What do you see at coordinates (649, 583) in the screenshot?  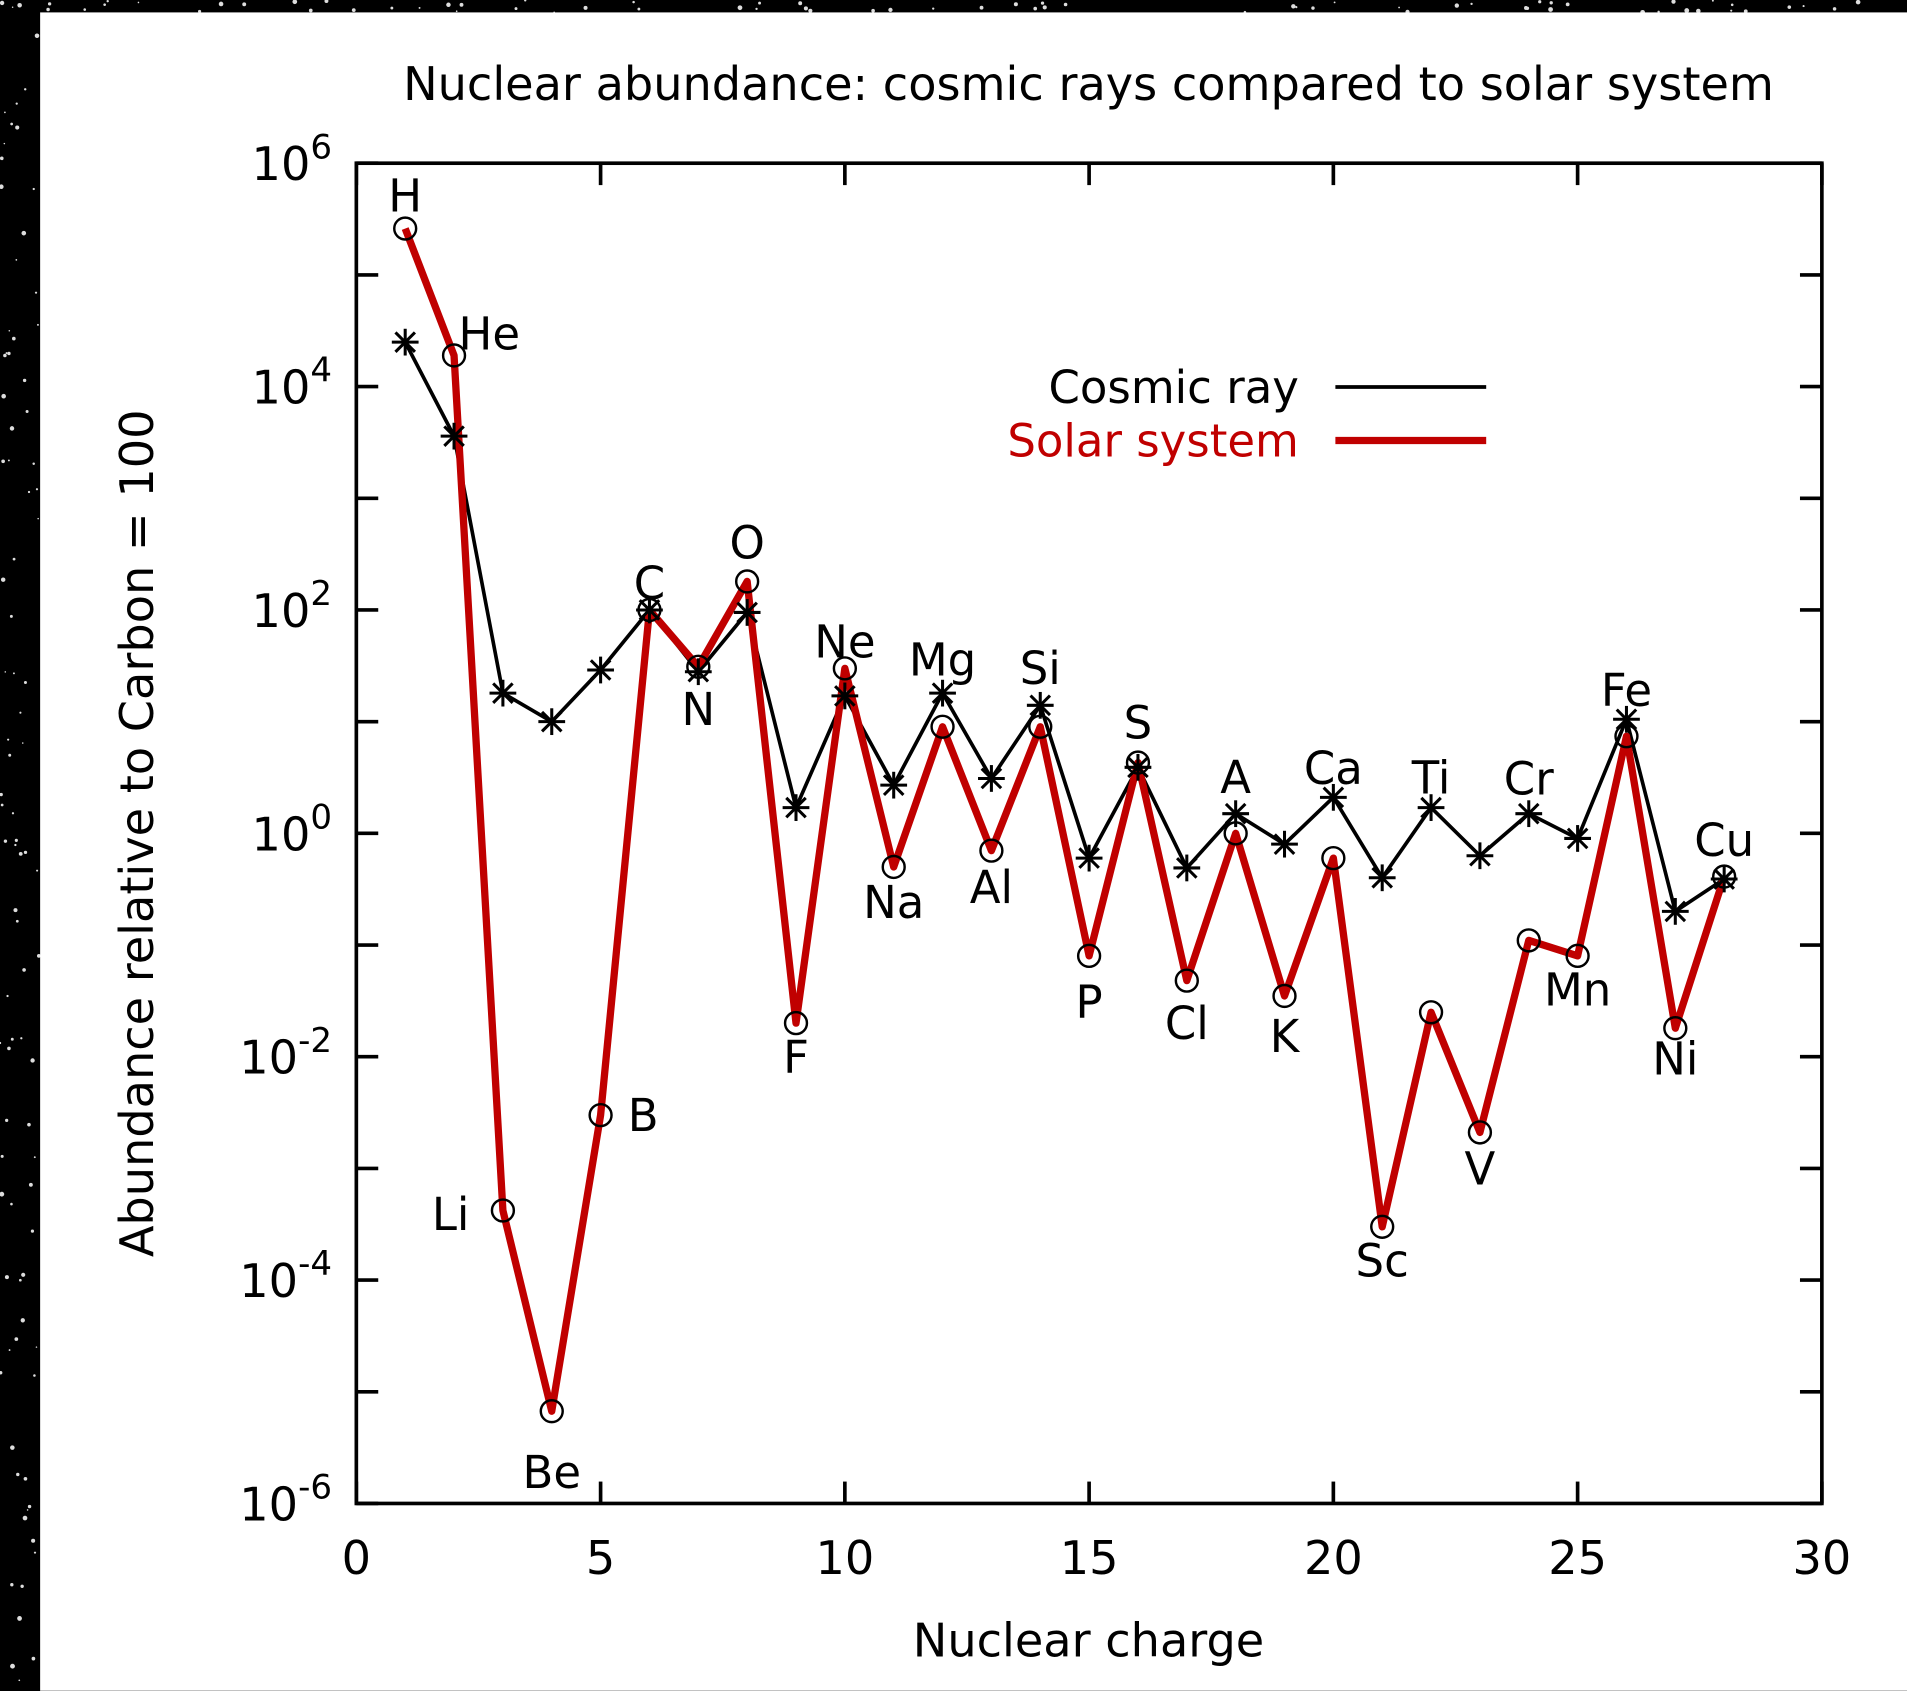 I see `element-label: C` at bounding box center [649, 583].